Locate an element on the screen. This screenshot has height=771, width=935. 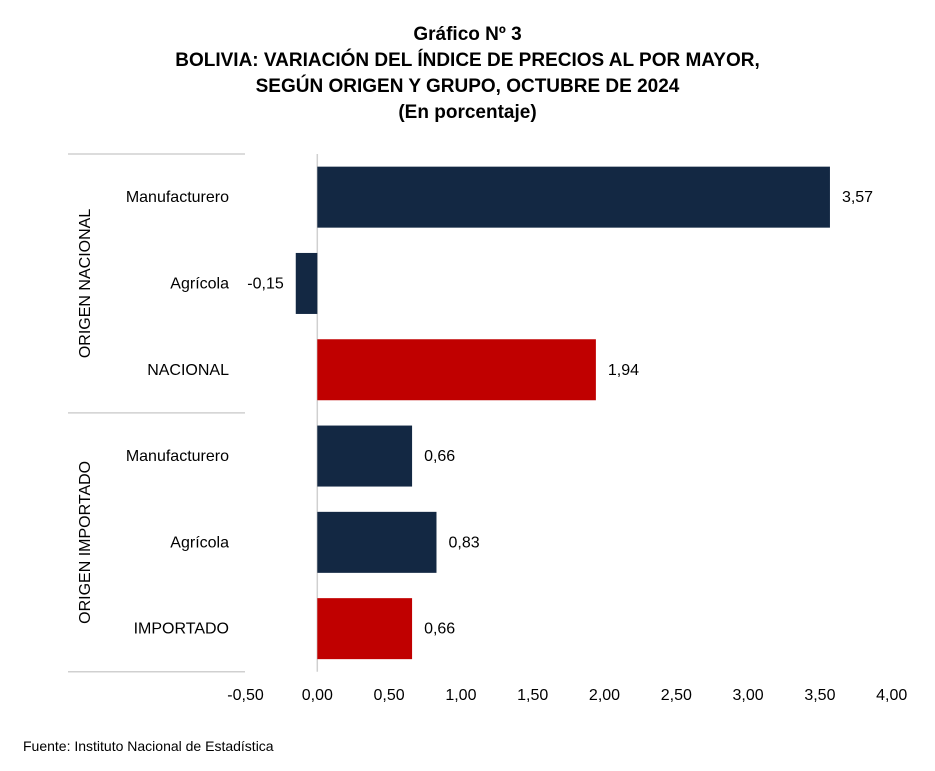
category-label-1-1: Agrícola is located at coordinates (199, 542).